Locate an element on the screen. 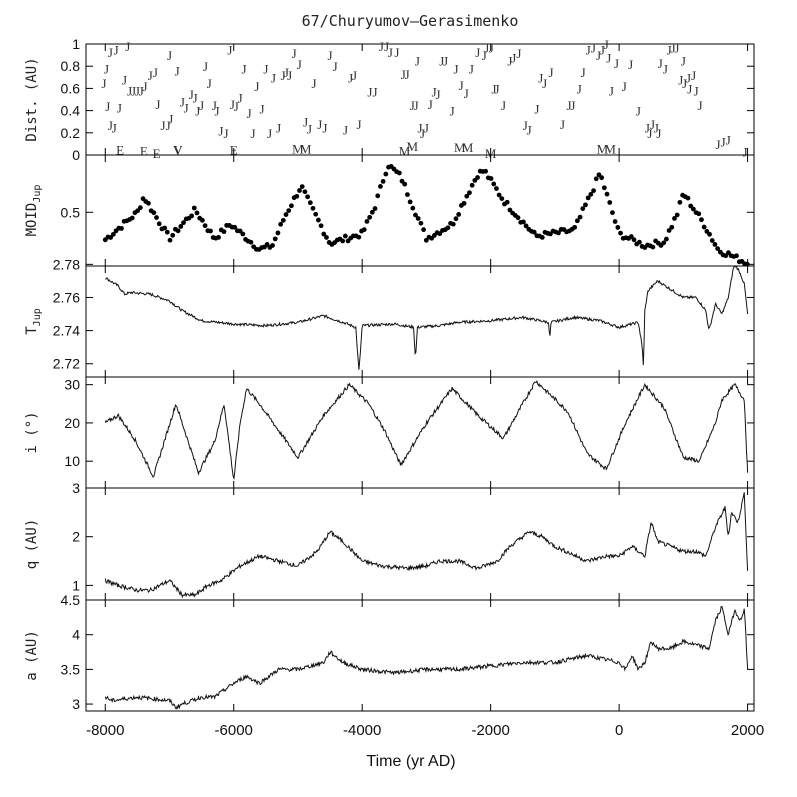 The image size is (797, 797). x-tick-label: 2000 is located at coordinates (747, 730).